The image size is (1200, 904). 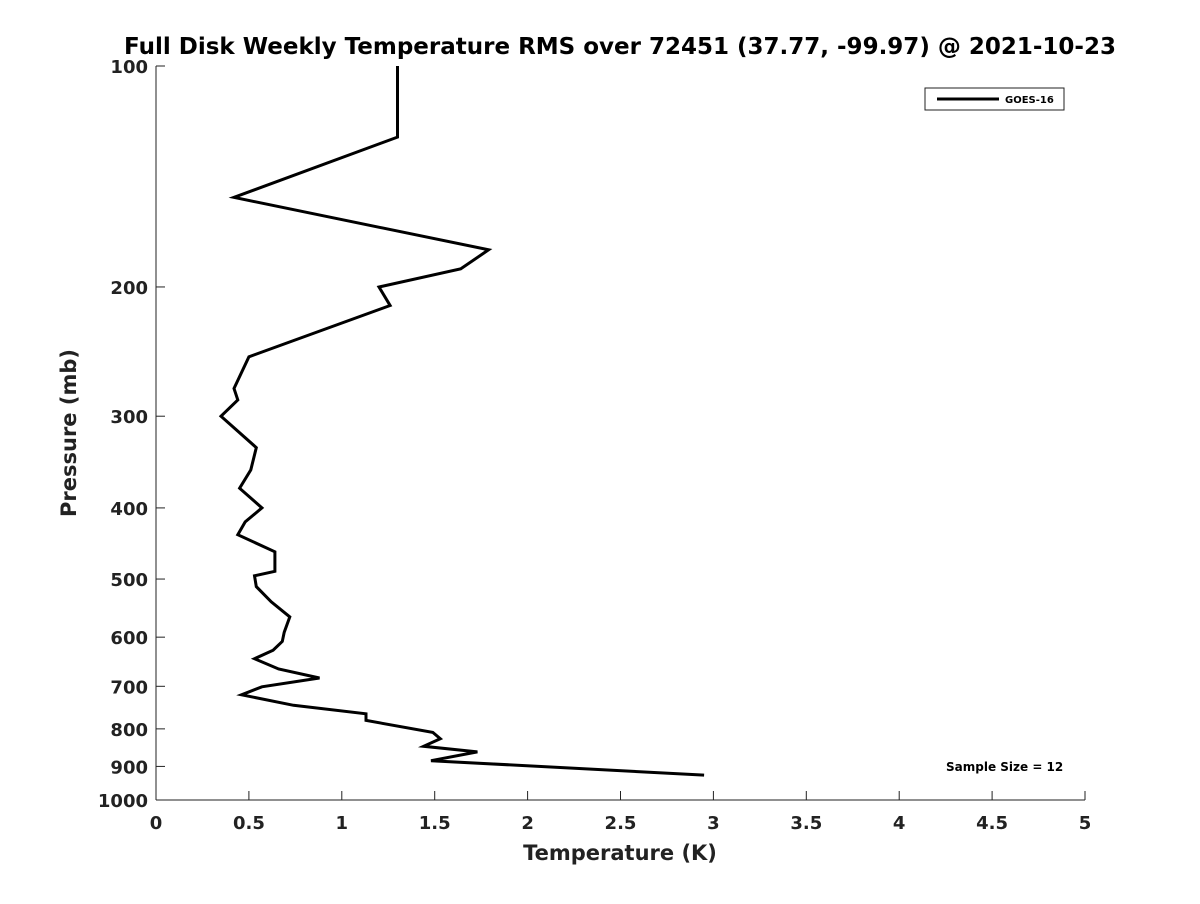 I want to click on y-tick-label: 600, so click(x=129, y=638).